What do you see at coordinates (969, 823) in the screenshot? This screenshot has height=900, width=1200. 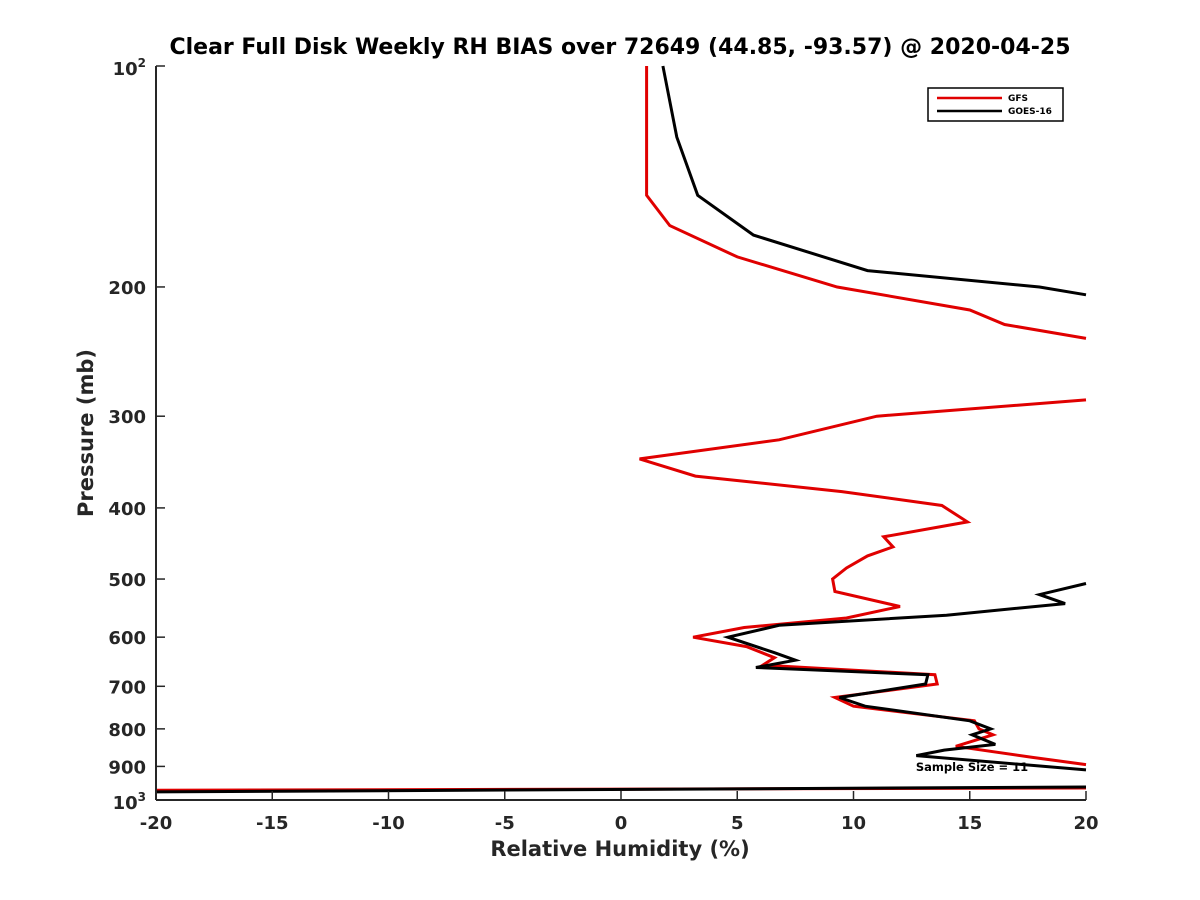 I see `x-tick-label: 15` at bounding box center [969, 823].